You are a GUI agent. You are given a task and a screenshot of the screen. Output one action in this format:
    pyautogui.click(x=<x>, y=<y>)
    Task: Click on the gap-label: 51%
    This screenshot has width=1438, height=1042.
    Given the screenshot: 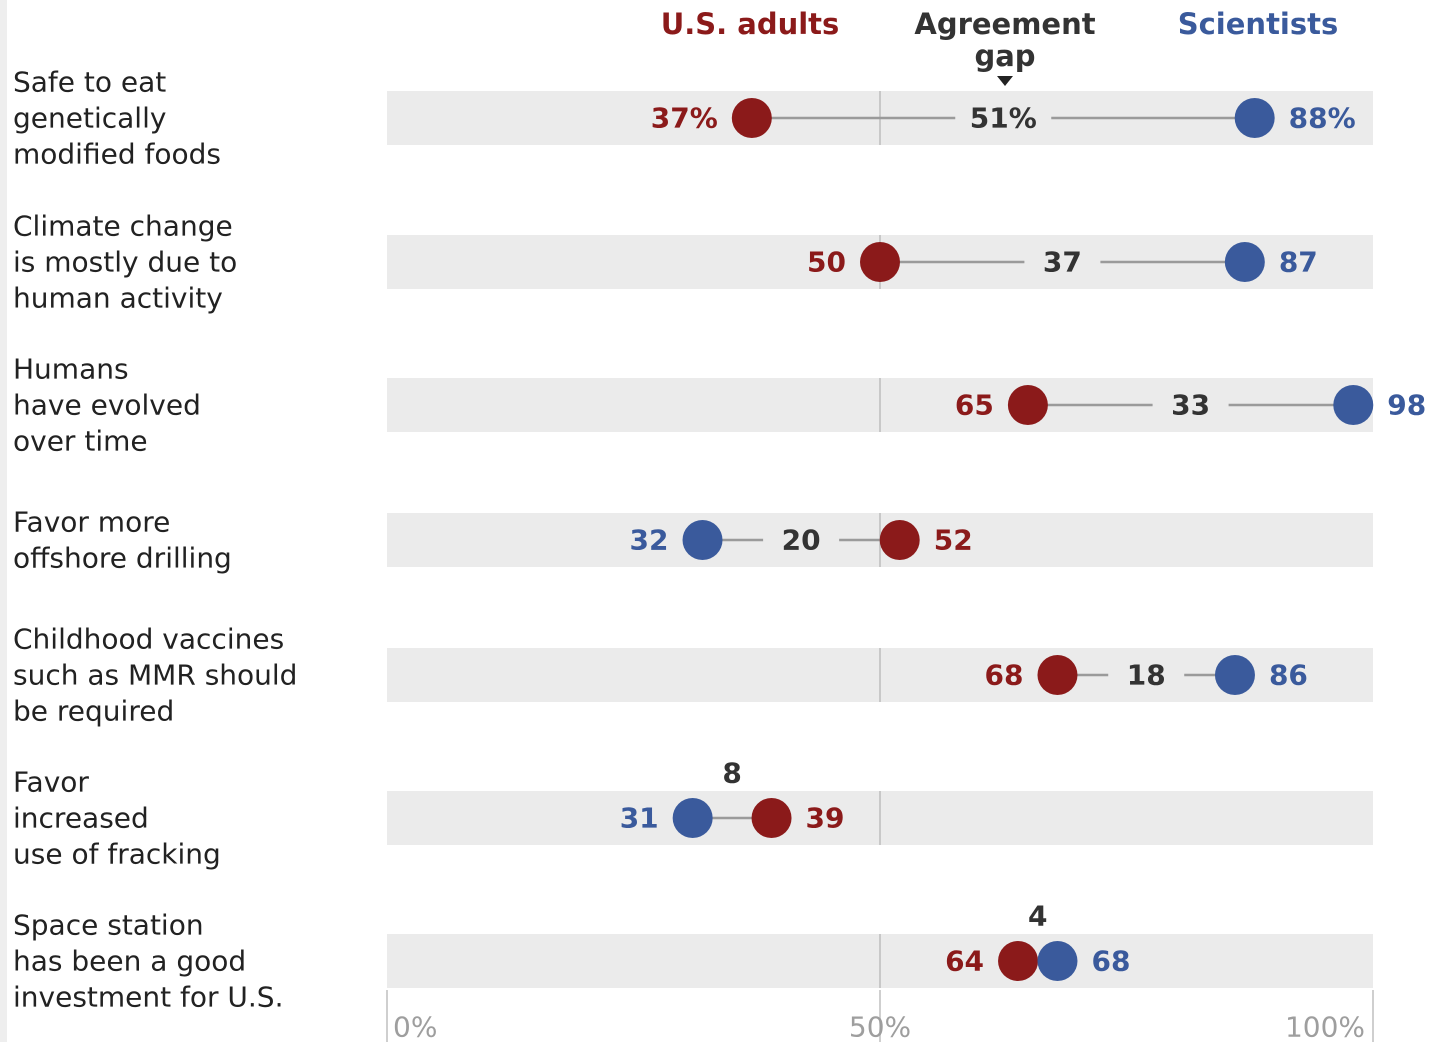 What is the action you would take?
    pyautogui.click(x=1003, y=118)
    